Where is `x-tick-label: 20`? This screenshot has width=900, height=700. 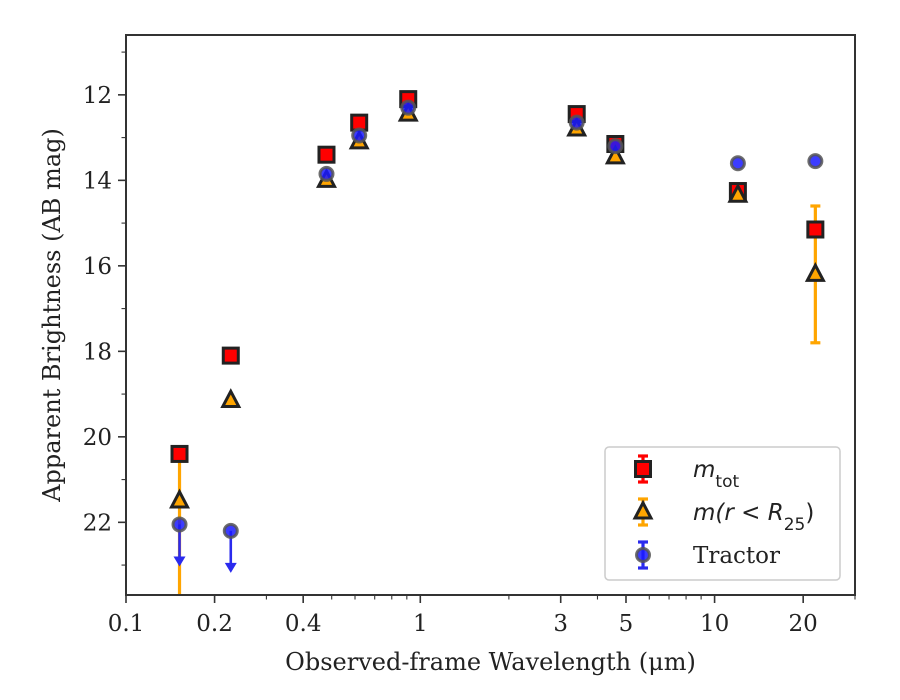
x-tick-label: 20 is located at coordinates (803, 624).